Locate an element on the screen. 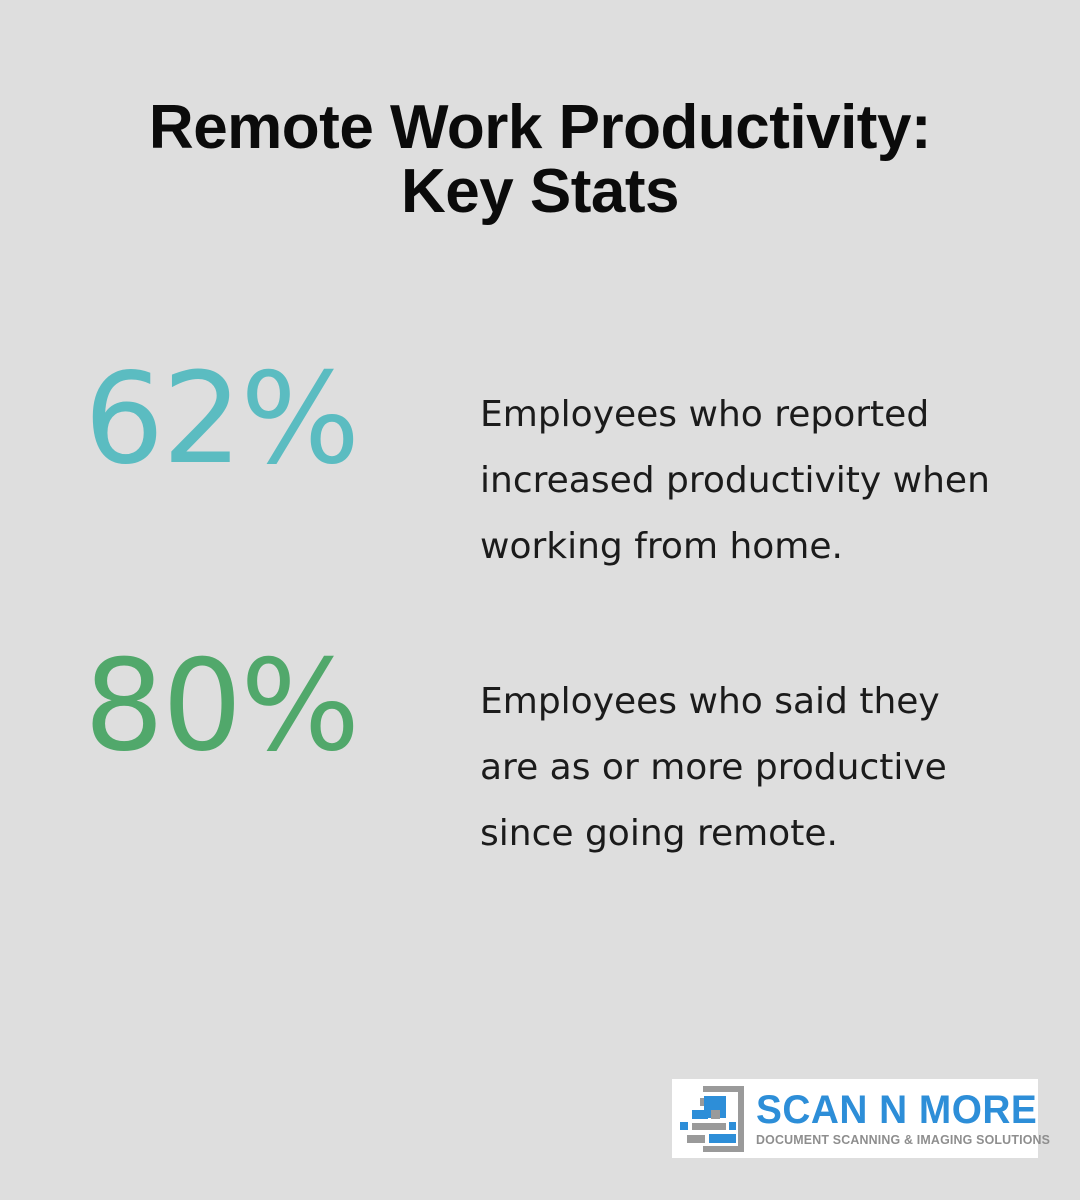 The width and height of the screenshot is (1080, 1200). stat-value-2: 80% is located at coordinates (222, 705).